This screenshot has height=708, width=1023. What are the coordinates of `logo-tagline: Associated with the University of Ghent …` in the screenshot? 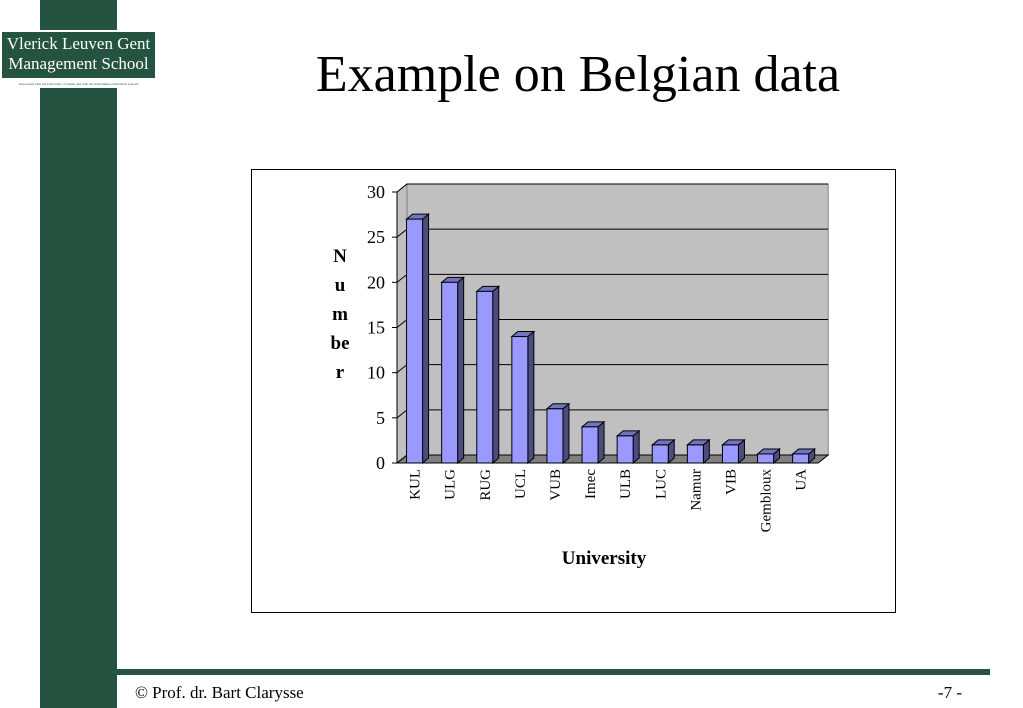 It's located at (78, 84).